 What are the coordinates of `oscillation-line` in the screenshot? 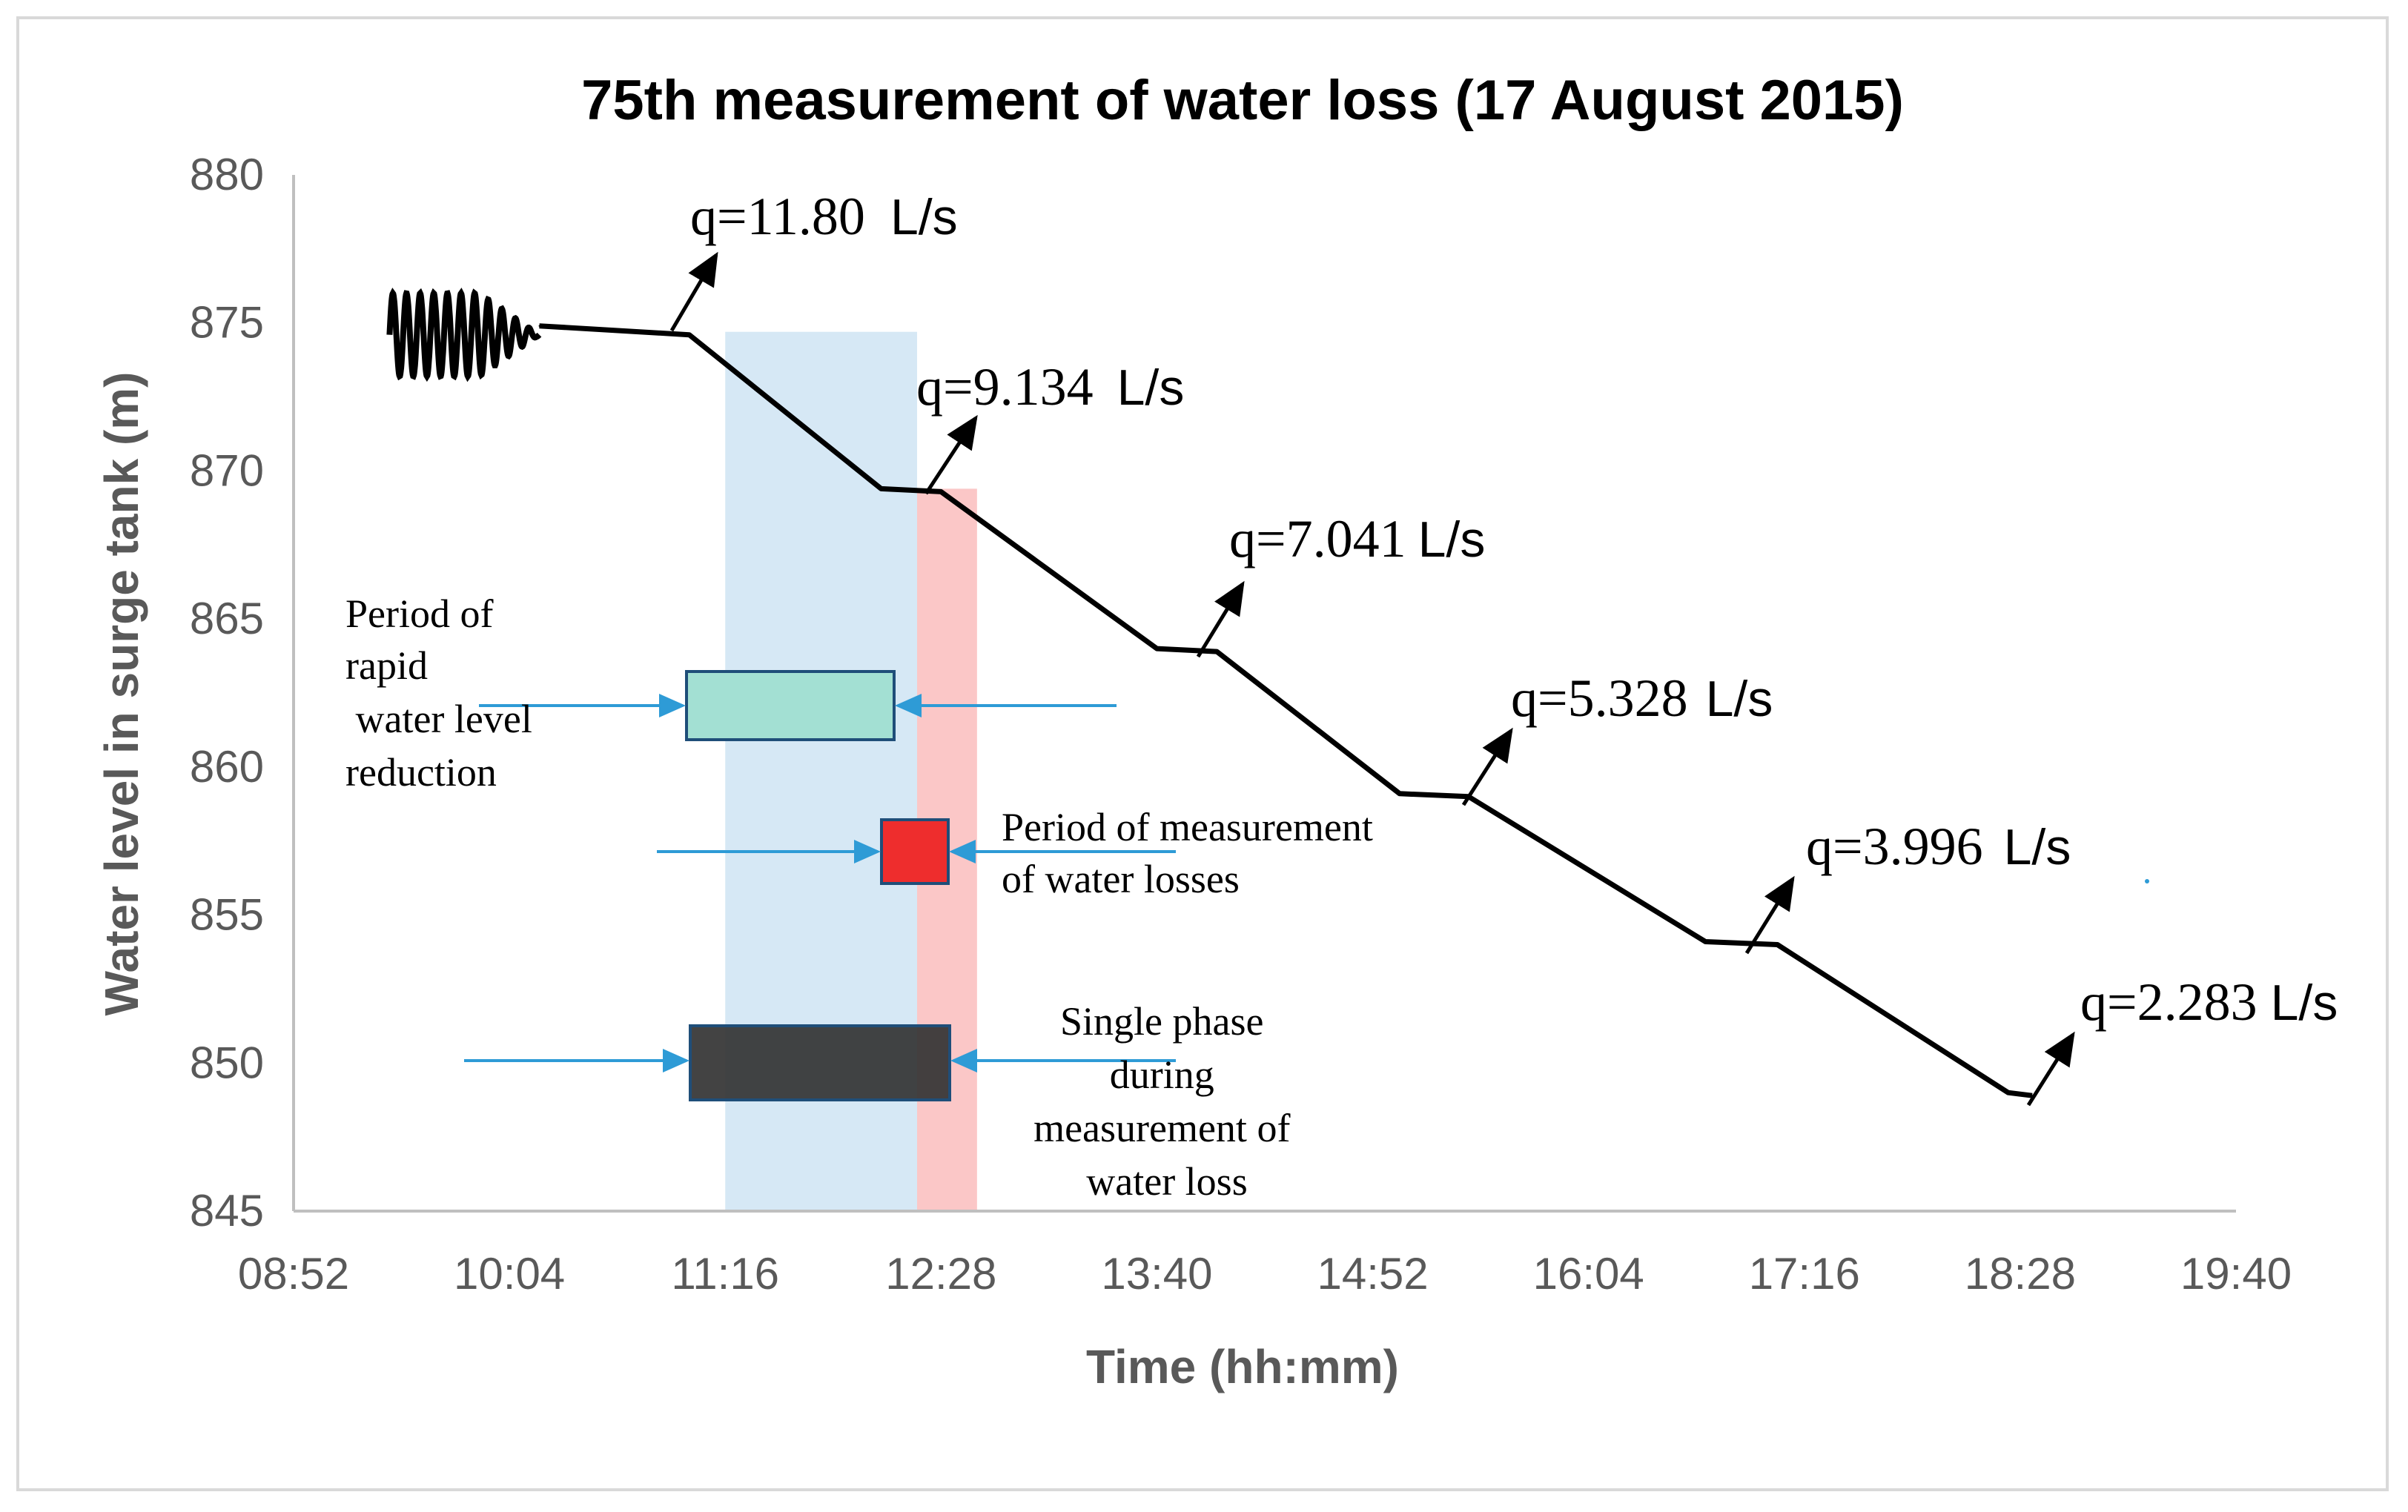 It's located at (464, 335).